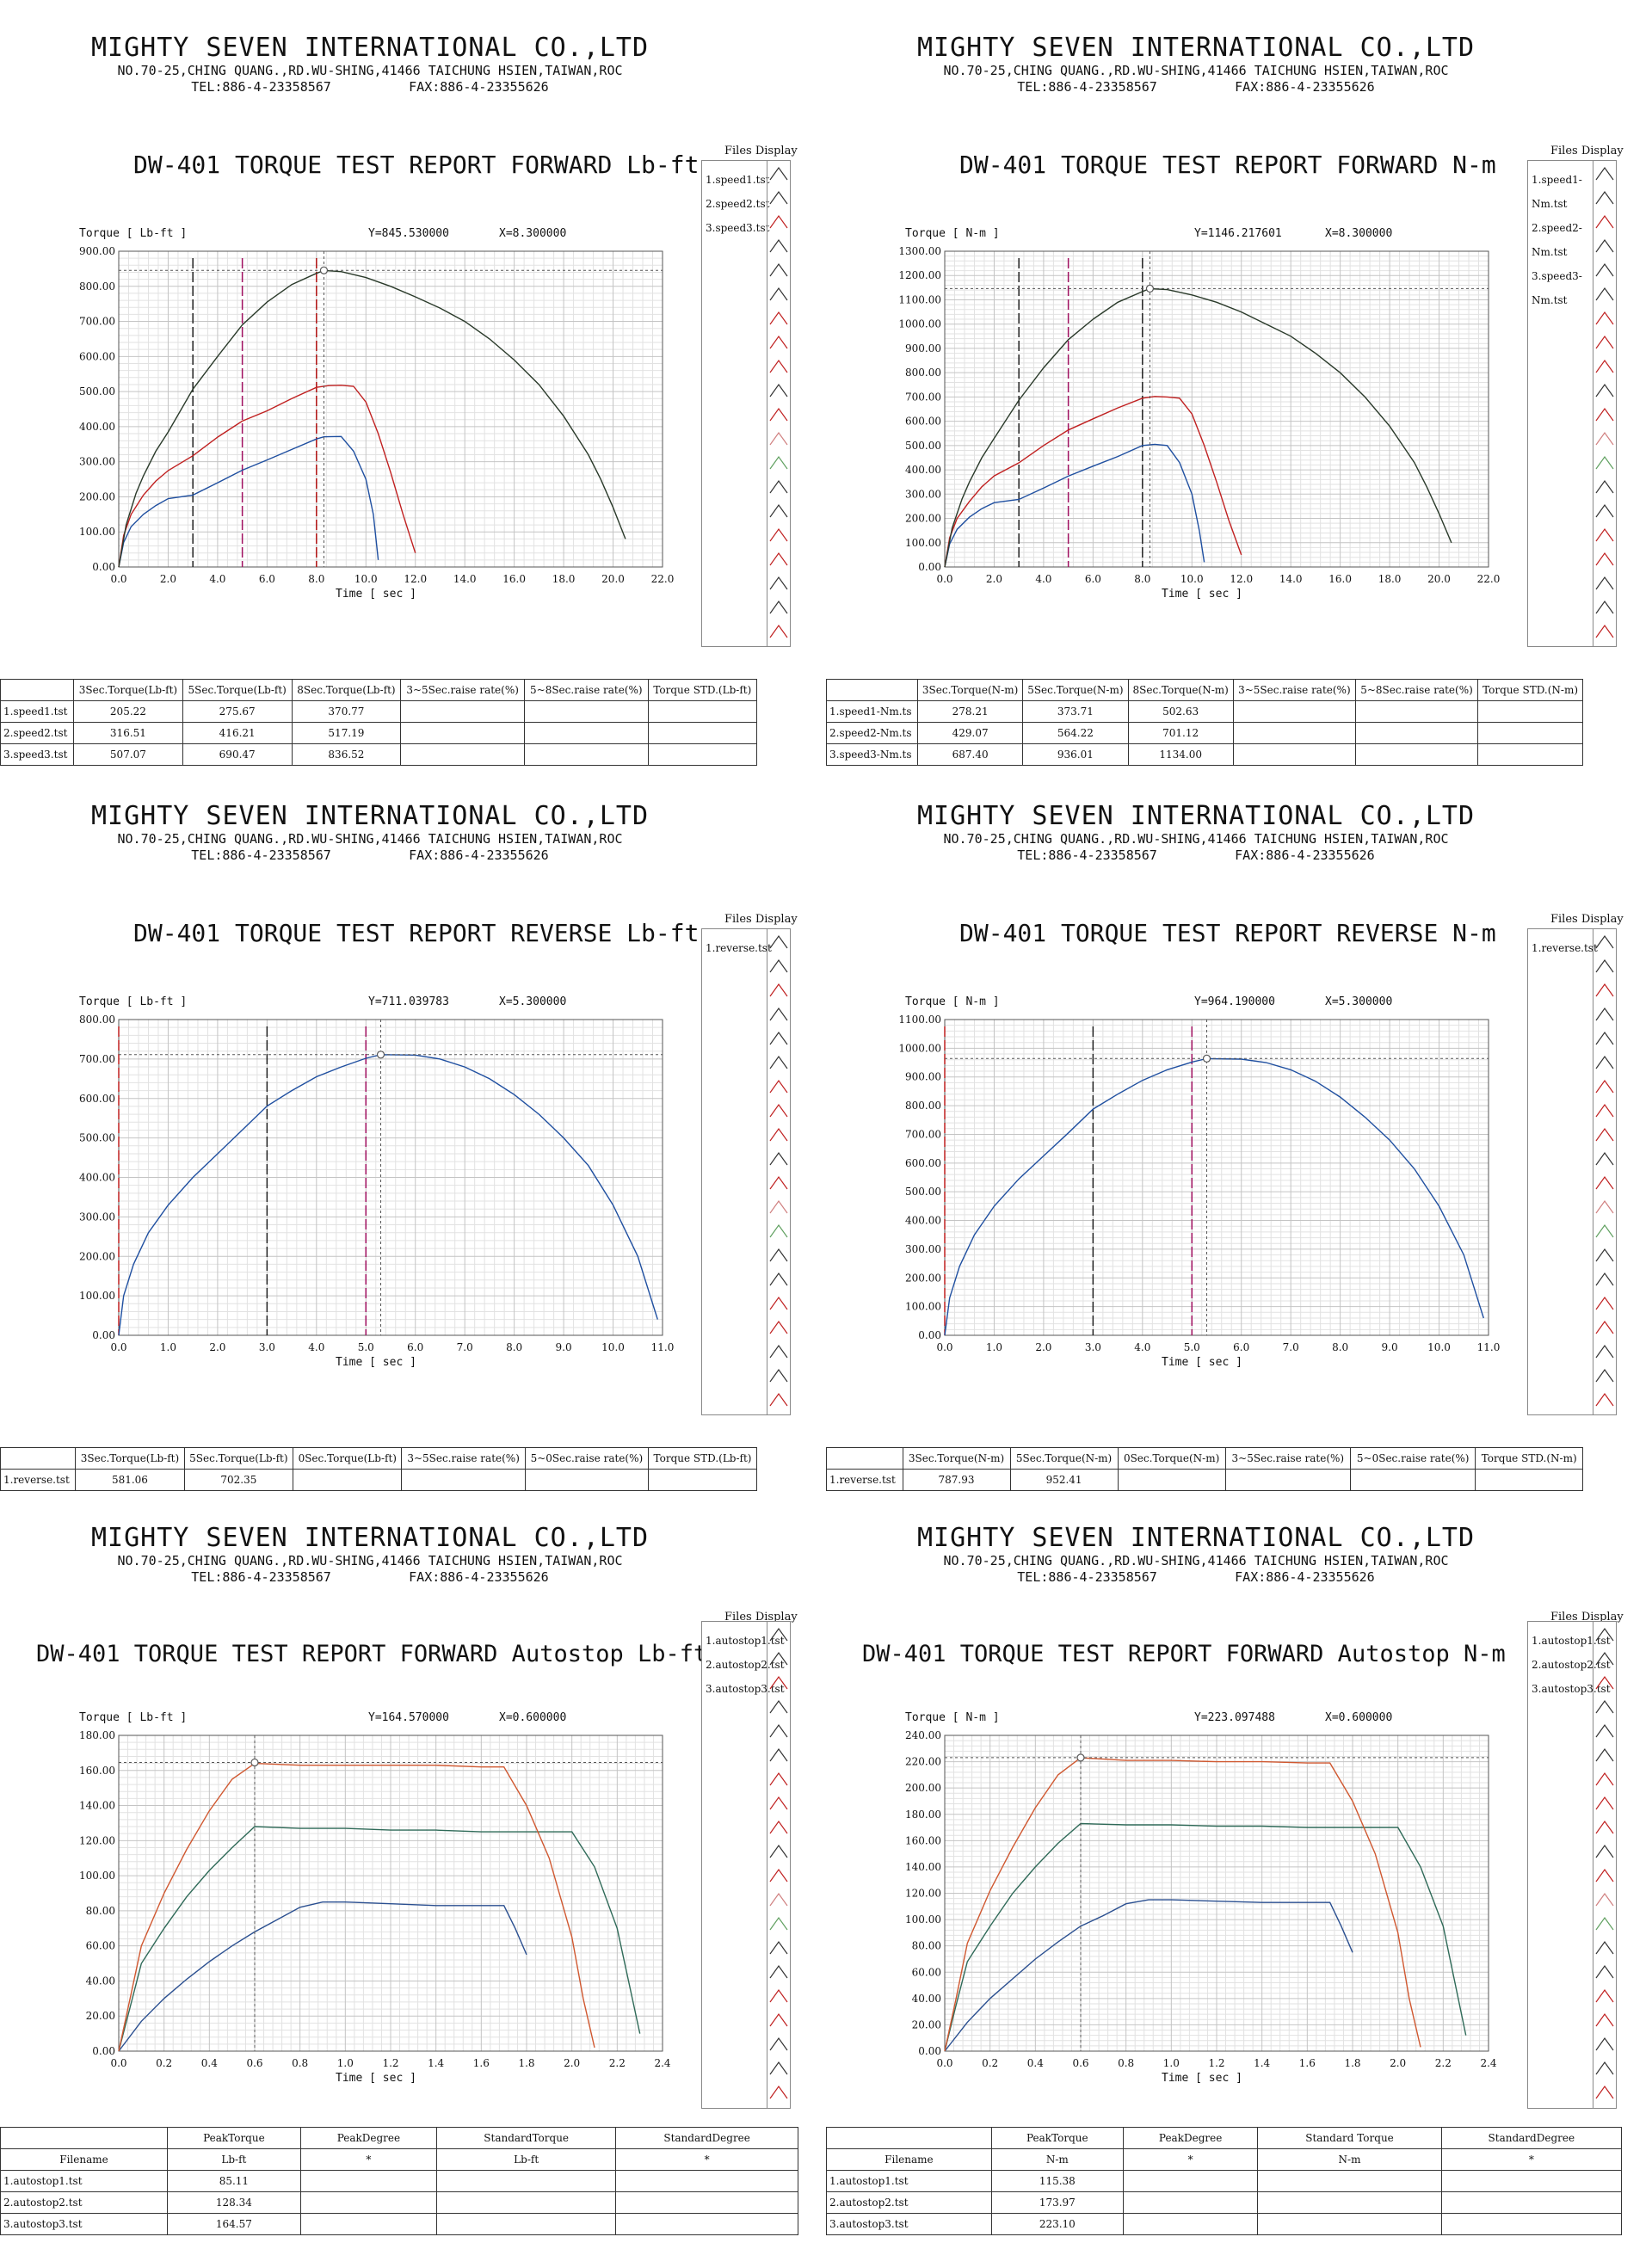 This screenshot has height=2243, width=1652. I want to click on cursor-y-readout: Y=711.039783, so click(408, 1001).